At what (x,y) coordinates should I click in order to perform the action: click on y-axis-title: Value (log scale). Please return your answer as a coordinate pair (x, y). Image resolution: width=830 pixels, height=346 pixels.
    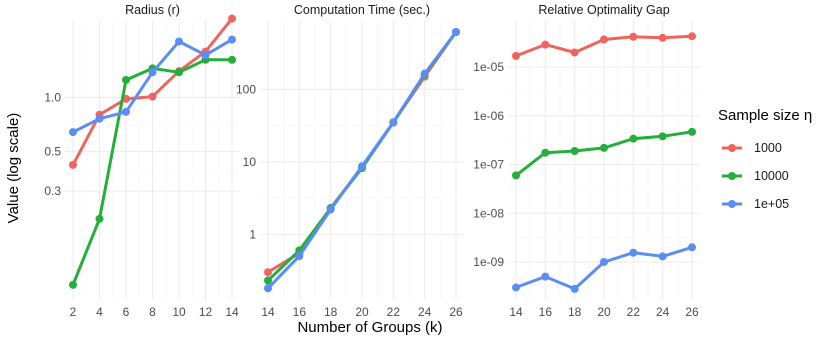
    Looking at the image, I should click on (13, 168).